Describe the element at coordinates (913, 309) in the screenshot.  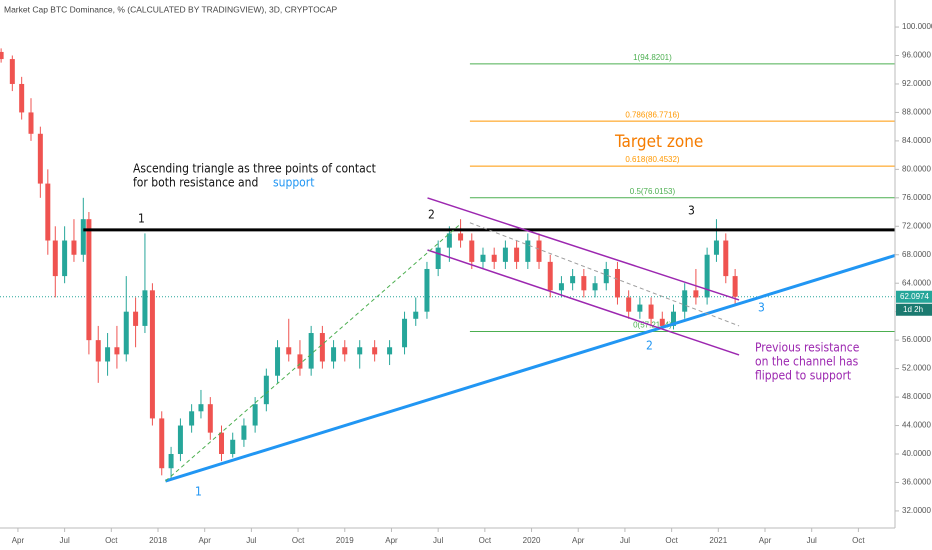
I see `countdown-label: 1d 2h` at that location.